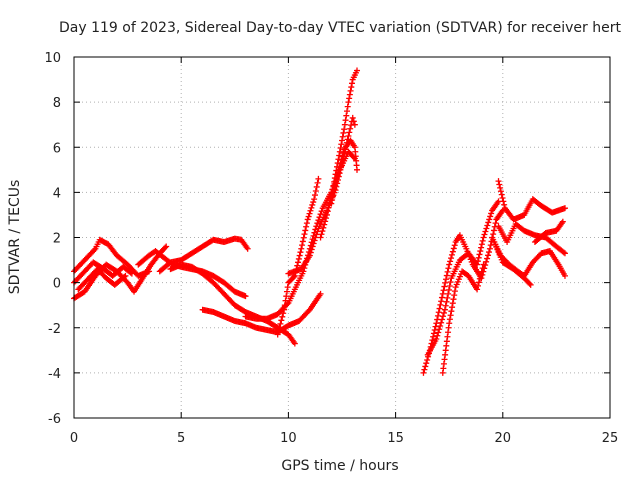 The height and width of the screenshot is (480, 640). Describe the element at coordinates (57, 148) in the screenshot. I see `y-tick-label: 6` at that location.